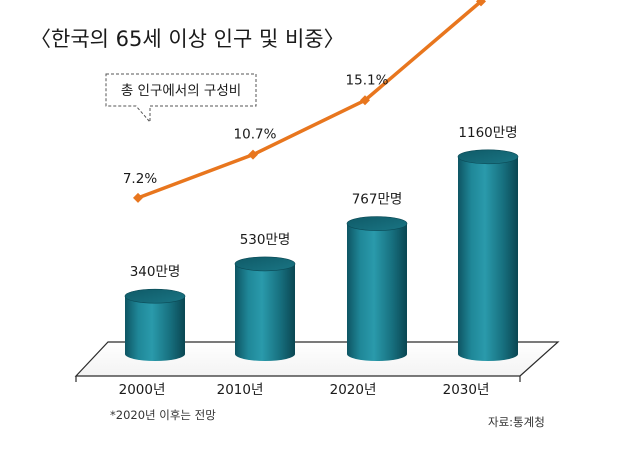  I want to click on chart-title: 〈한국의 65세 이상 인구 및 비중〉, so click(187, 39).